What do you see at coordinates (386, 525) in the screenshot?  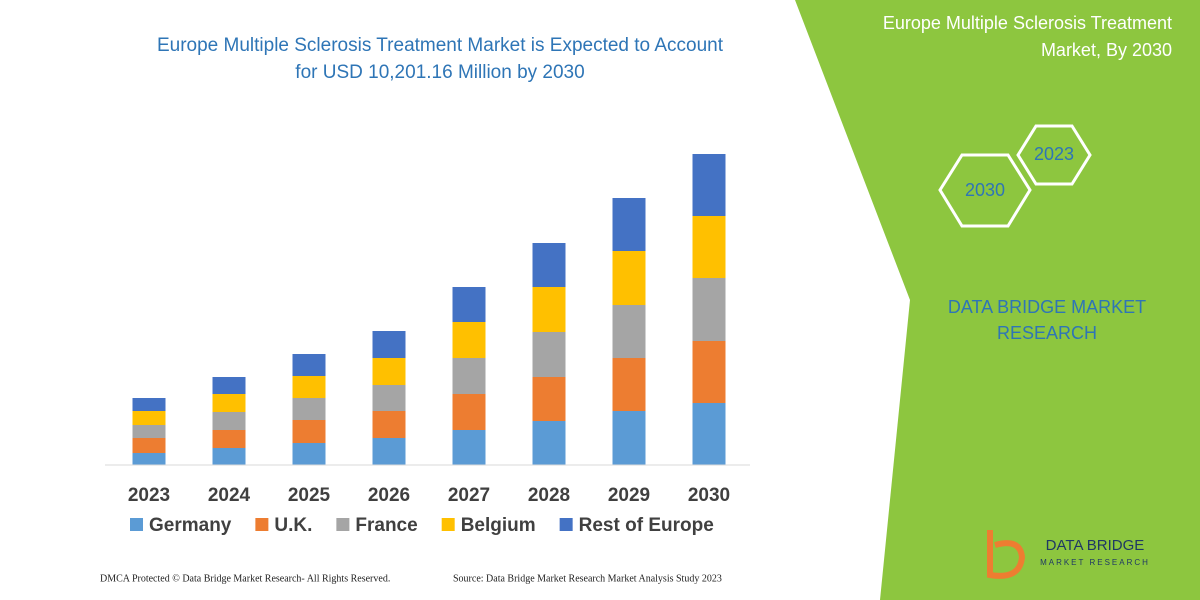 I see `legend-label: France` at bounding box center [386, 525].